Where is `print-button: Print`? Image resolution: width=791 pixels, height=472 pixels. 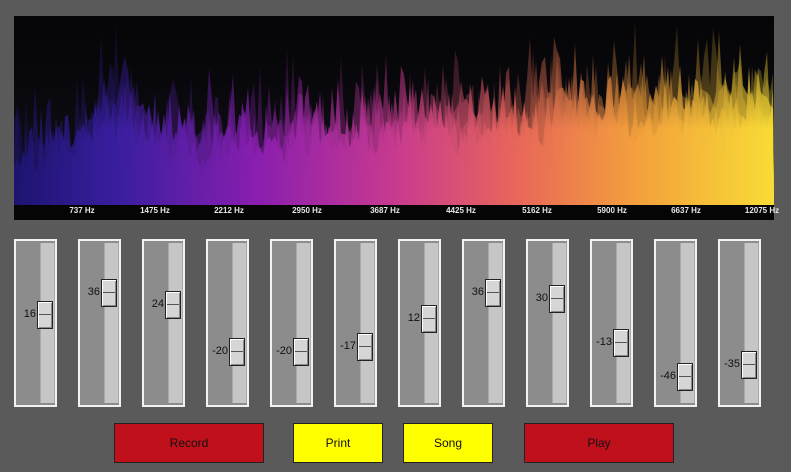 print-button: Print is located at coordinates (338, 443).